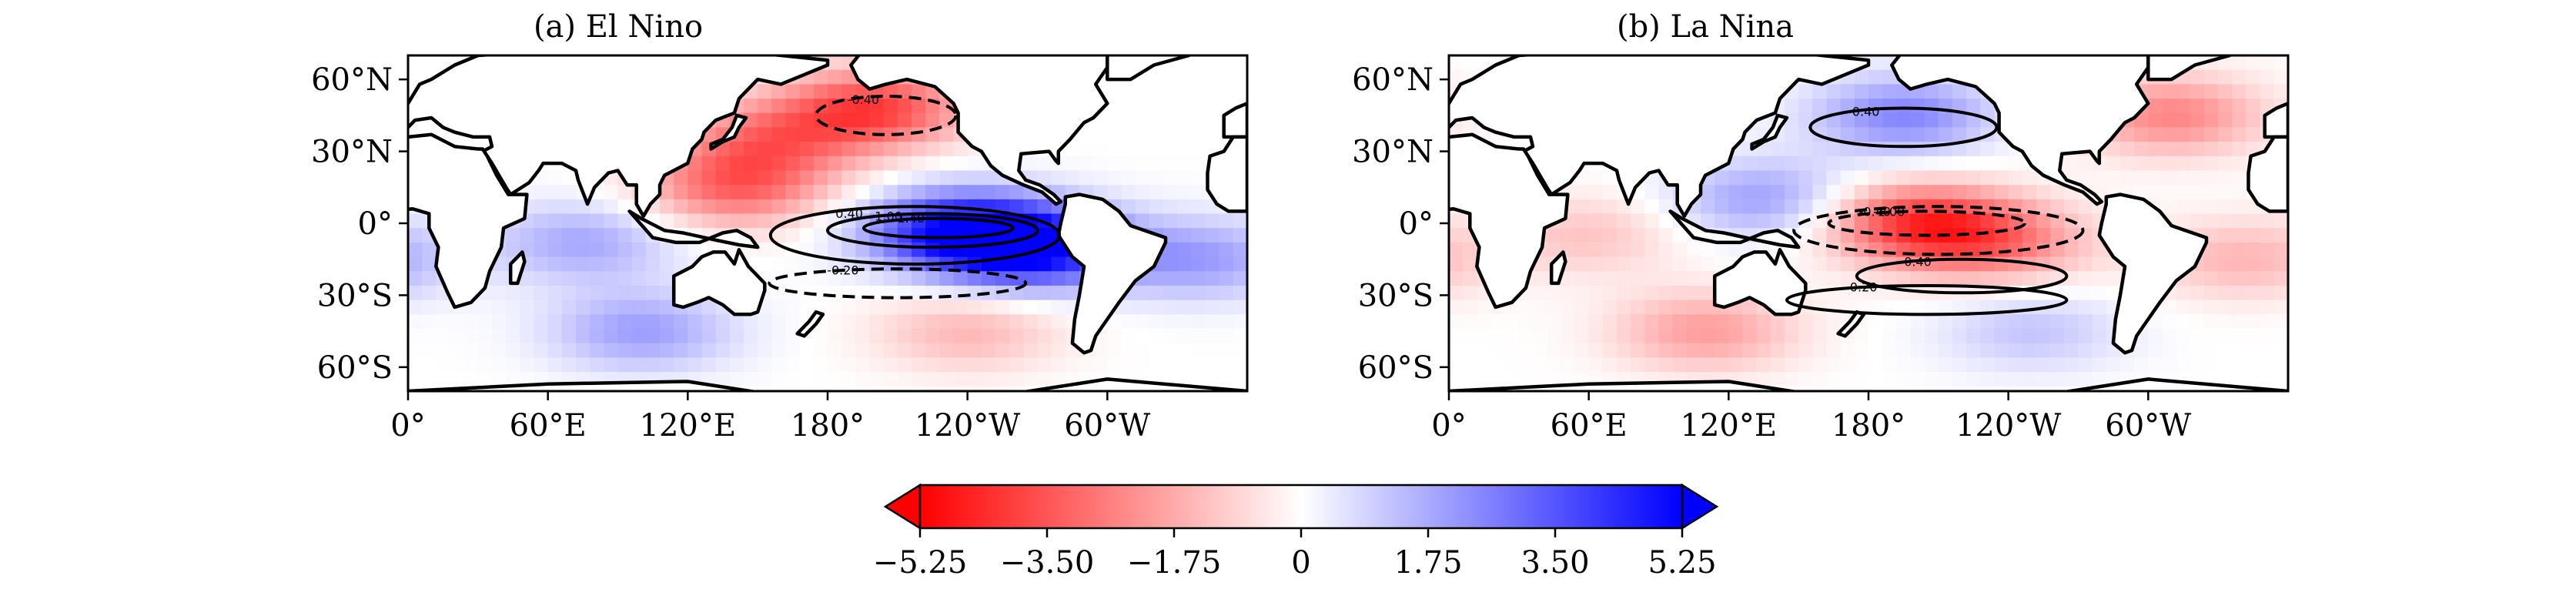  Describe the element at coordinates (1760, 282) in the screenshot. I see `continent-australia` at that location.